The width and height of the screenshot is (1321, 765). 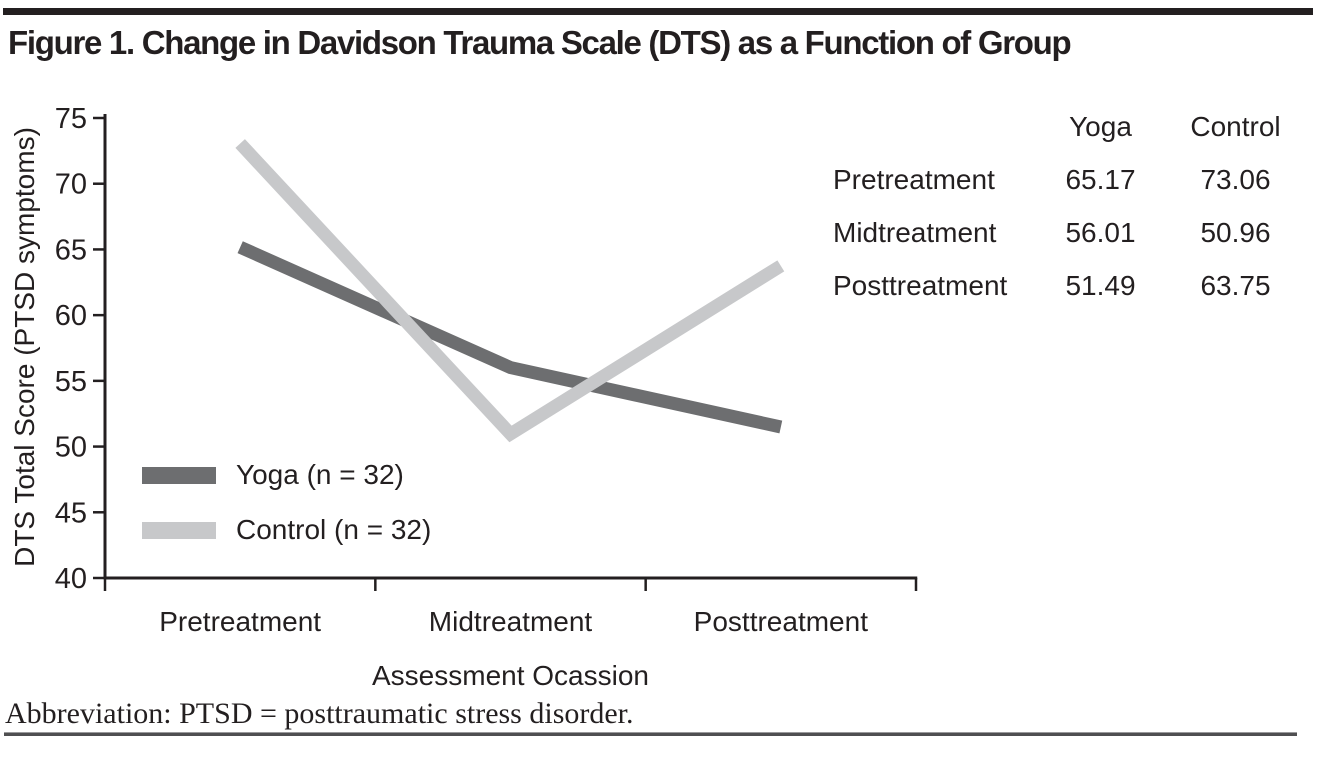 What do you see at coordinates (915, 232) in the screenshot?
I see `table-row-label: Midtreatment` at bounding box center [915, 232].